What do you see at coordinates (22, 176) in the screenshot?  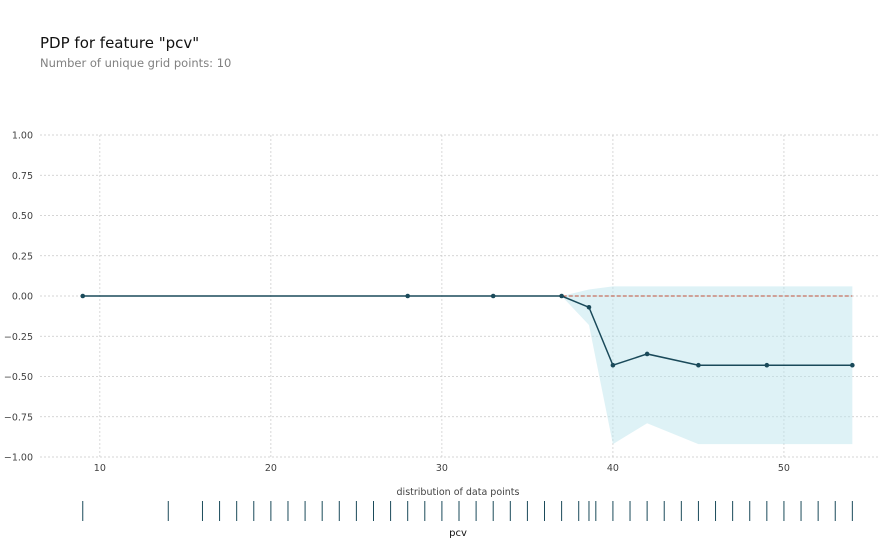 I see `y-tick-label: 0.75` at bounding box center [22, 176].